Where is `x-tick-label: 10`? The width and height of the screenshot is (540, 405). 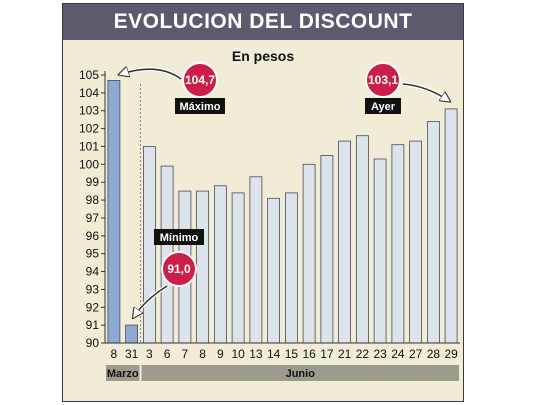
x-tick-label: 10 is located at coordinates (238, 354).